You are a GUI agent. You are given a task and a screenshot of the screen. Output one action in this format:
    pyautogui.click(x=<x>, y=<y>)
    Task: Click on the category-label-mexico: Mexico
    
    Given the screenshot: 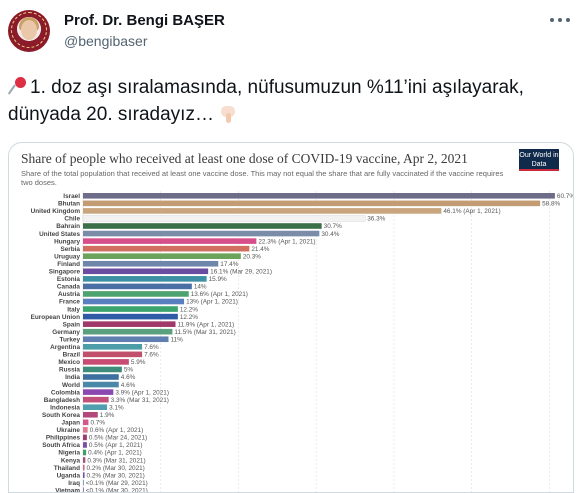 What is the action you would take?
    pyautogui.click(x=69, y=362)
    